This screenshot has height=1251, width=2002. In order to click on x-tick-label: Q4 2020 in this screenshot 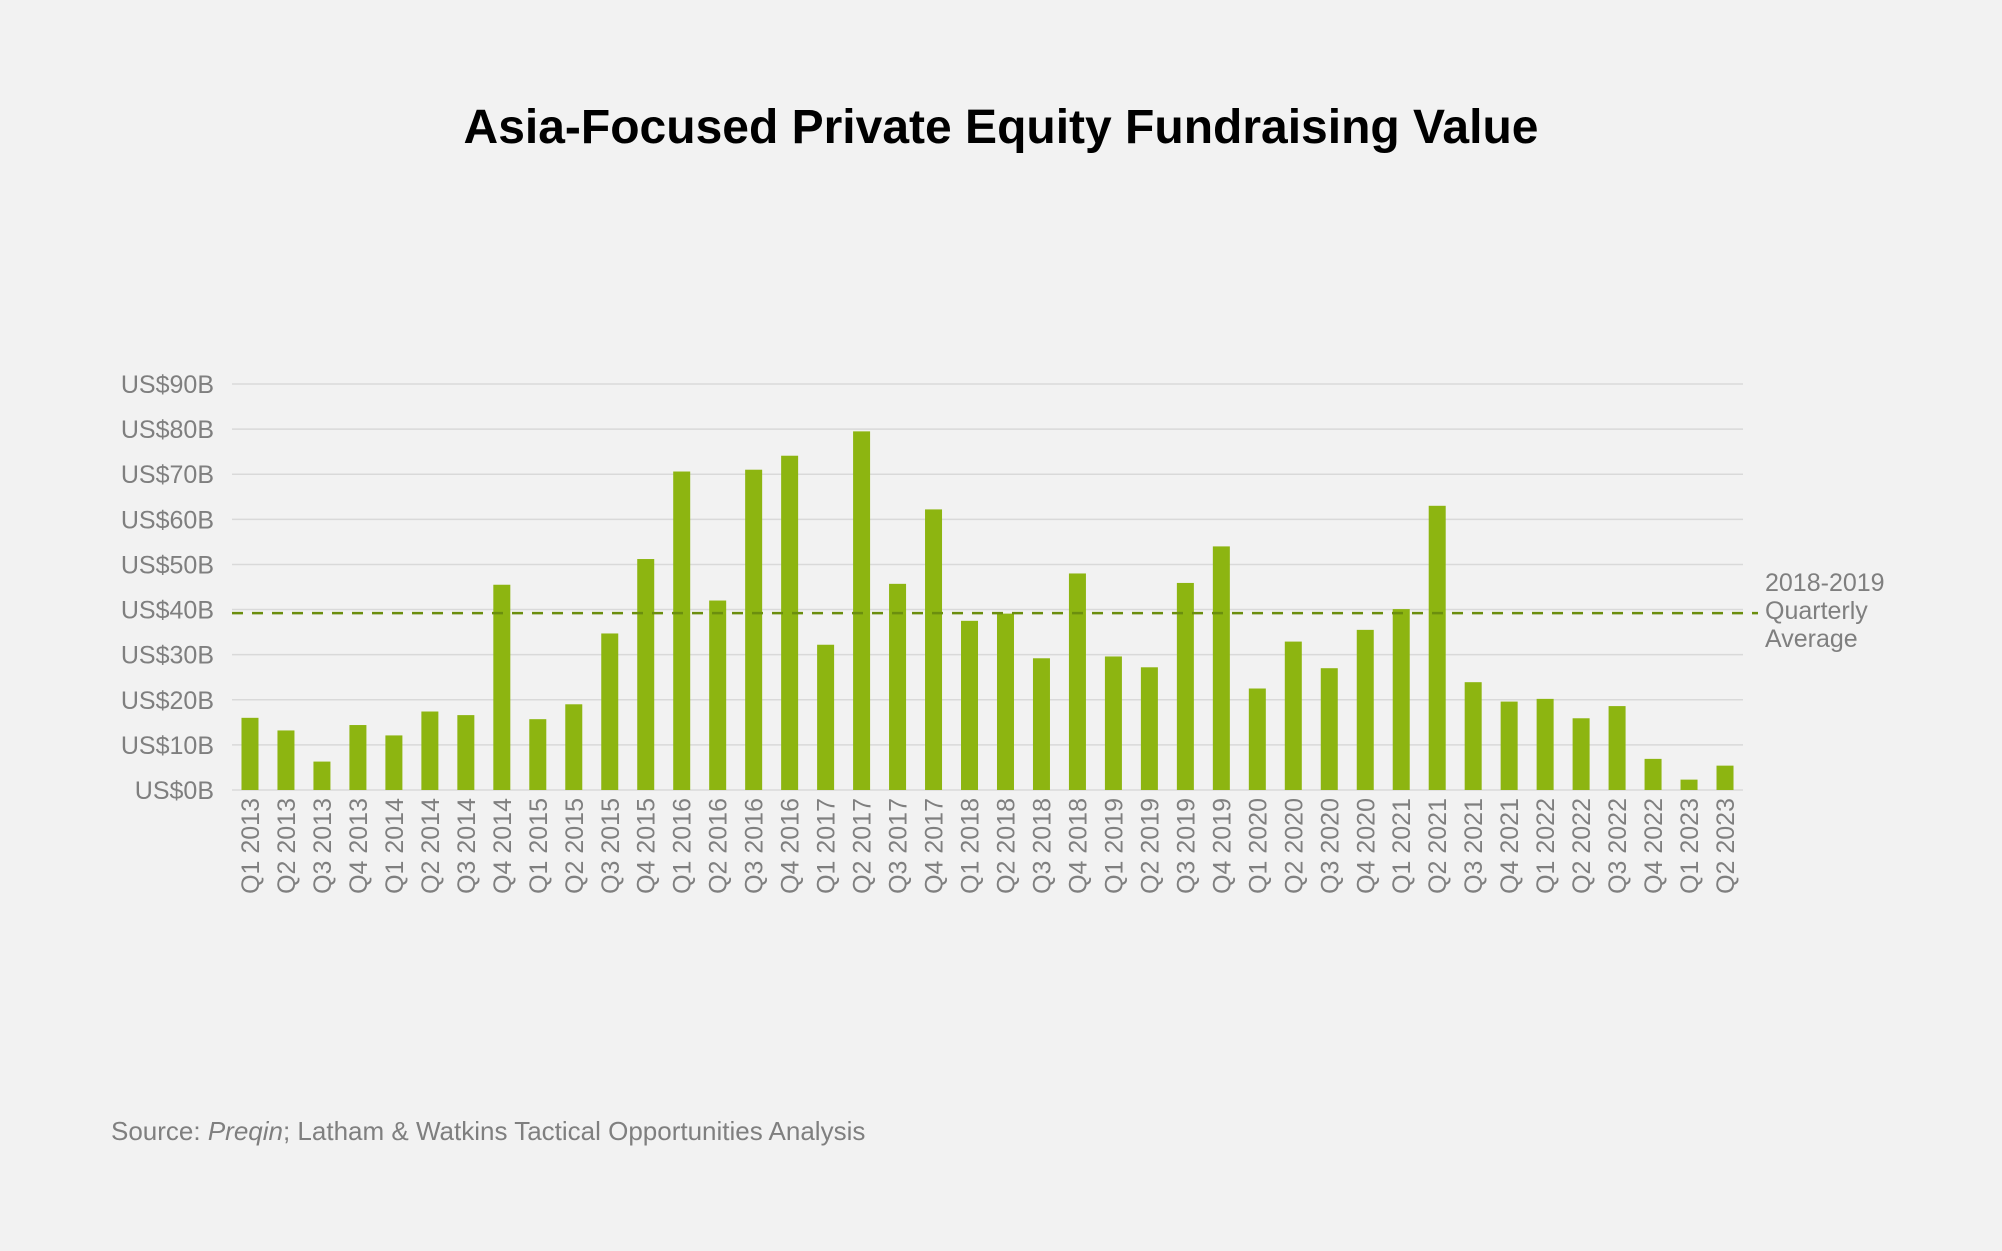, I will do `click(1366, 846)`.